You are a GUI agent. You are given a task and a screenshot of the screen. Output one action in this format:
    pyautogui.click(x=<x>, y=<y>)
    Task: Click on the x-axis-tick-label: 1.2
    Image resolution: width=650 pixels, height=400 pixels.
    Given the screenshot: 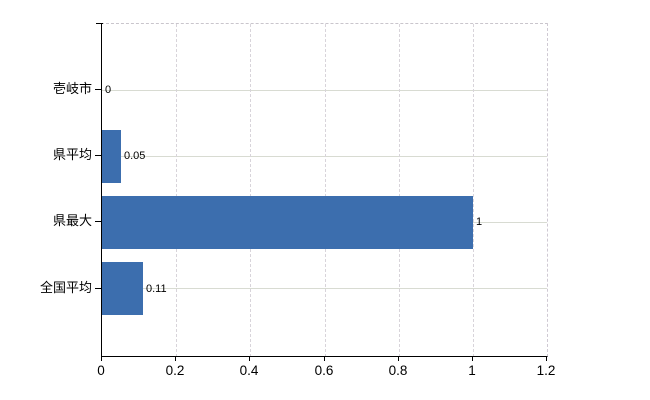 What is the action you would take?
    pyautogui.click(x=546, y=370)
    